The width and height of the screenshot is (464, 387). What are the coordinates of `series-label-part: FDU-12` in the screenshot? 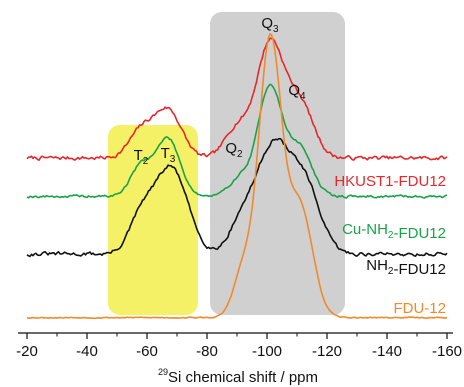 It's located at (419, 308).